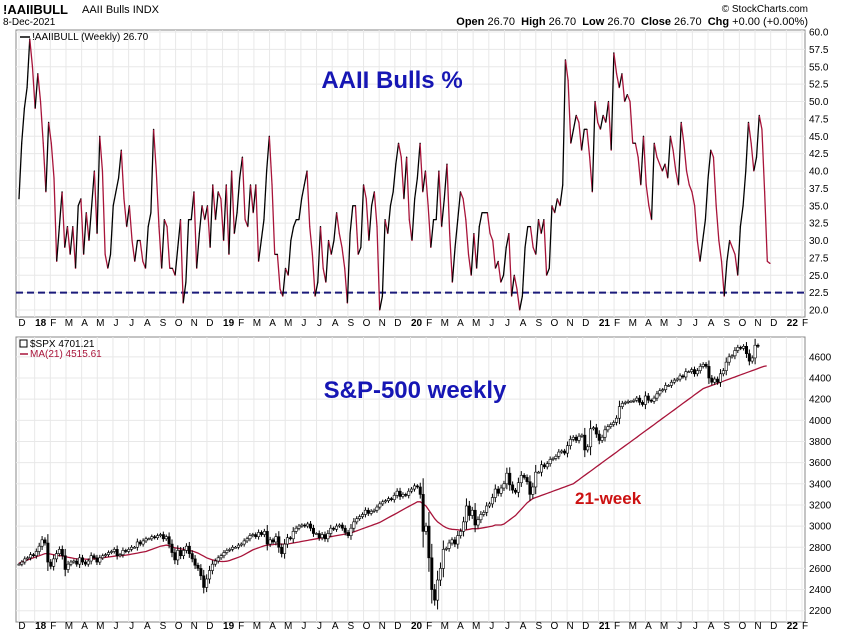 The image size is (850, 633). Describe the element at coordinates (819, 206) in the screenshot. I see `y-tick-label: 35.0` at that location.